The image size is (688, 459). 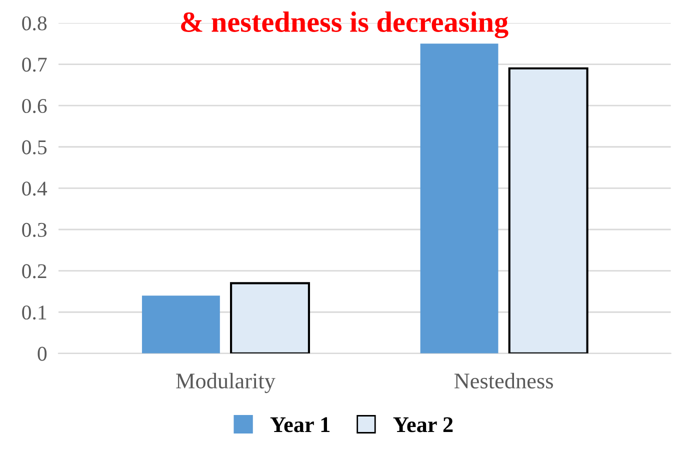 What do you see at coordinates (34, 23) in the screenshot?
I see `y-tick-label: 0.8` at bounding box center [34, 23].